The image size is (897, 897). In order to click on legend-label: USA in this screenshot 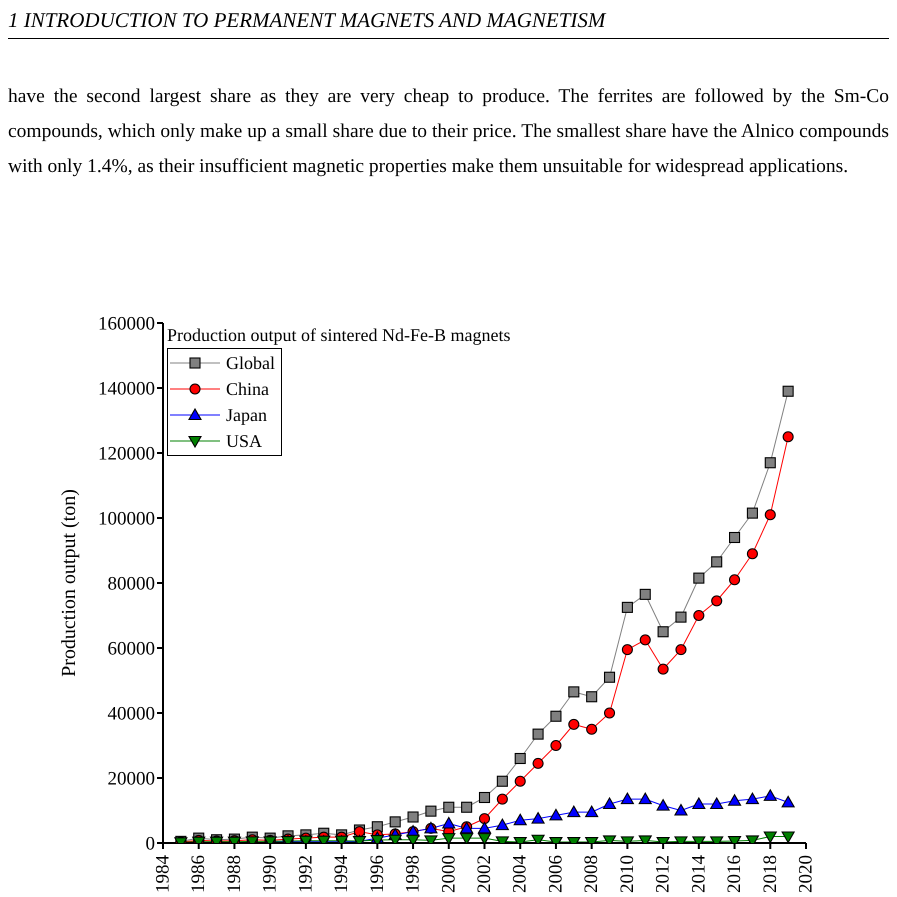, I will do `click(244, 441)`.